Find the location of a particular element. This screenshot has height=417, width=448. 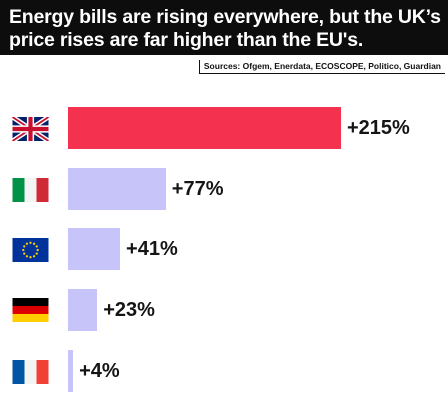

eu-flag-icon is located at coordinates (30, 250).